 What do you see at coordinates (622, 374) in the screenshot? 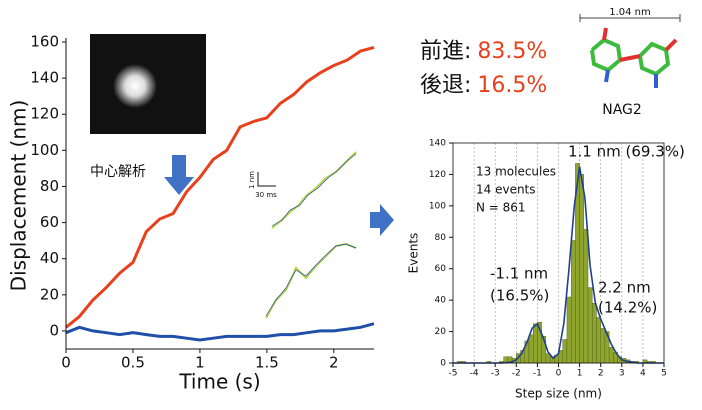
I see `x-tick-label: 3` at bounding box center [622, 374].